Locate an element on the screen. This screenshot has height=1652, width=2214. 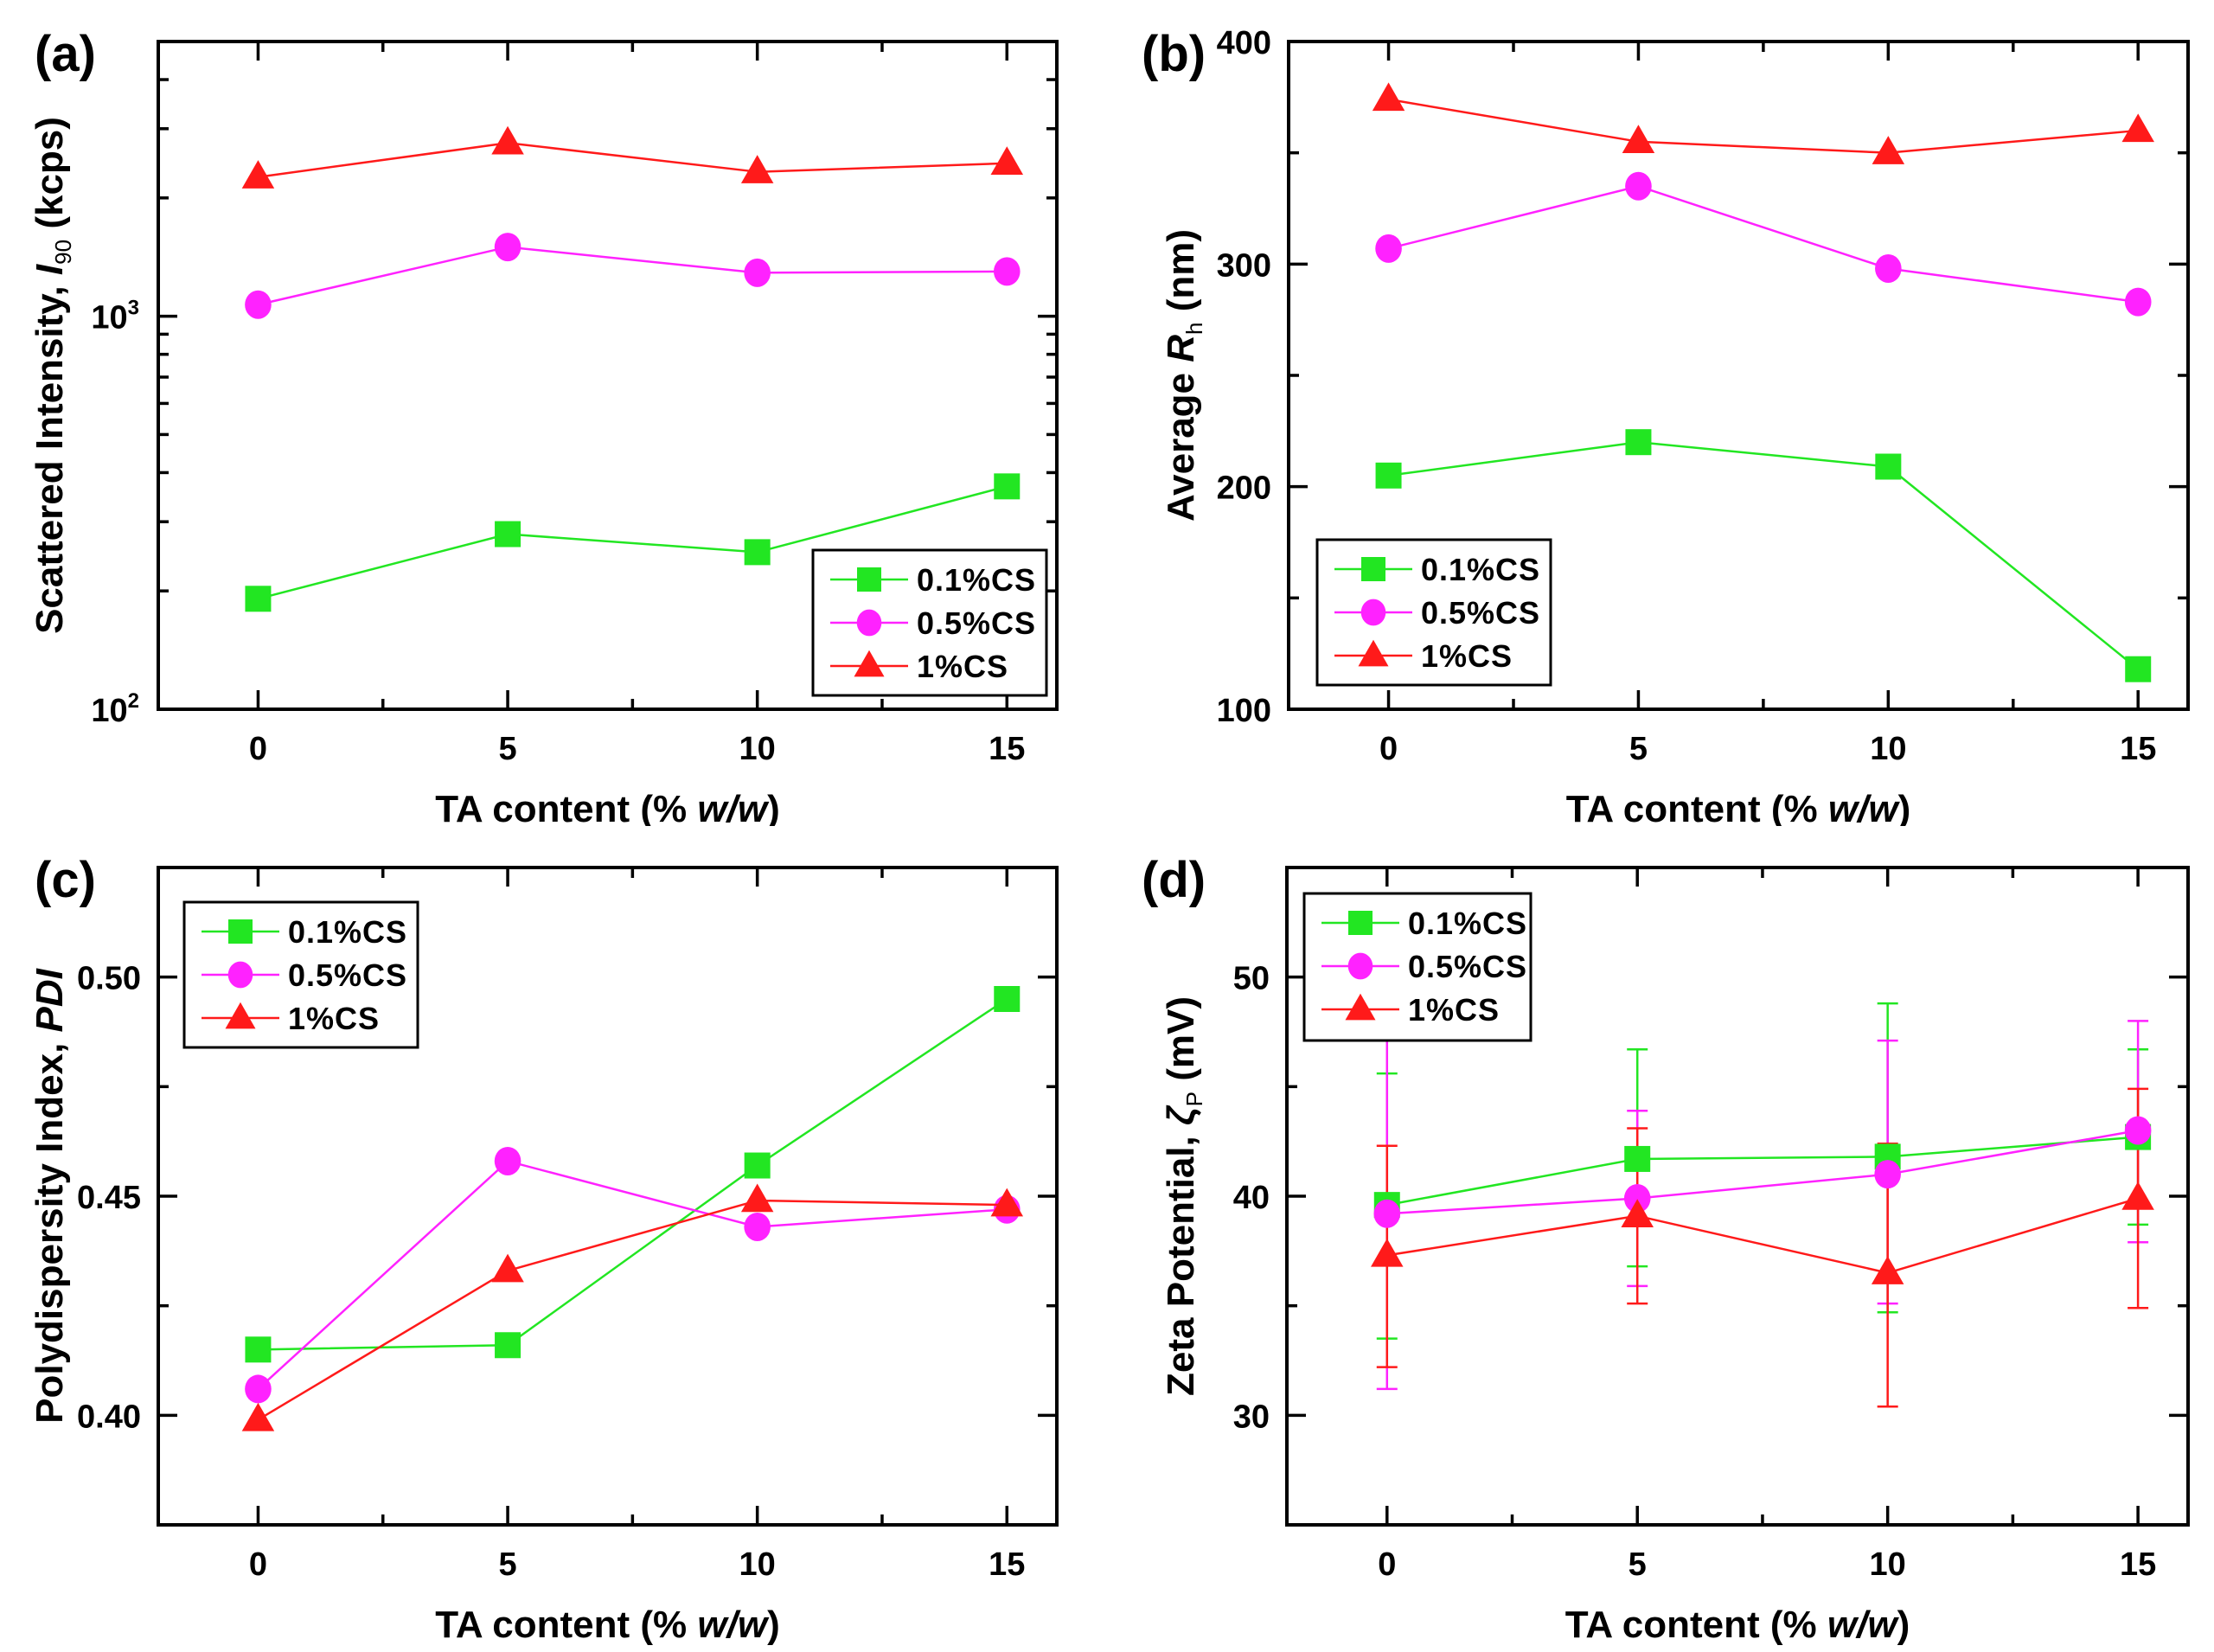
y-tick-label: 300 is located at coordinates (1244, 265).